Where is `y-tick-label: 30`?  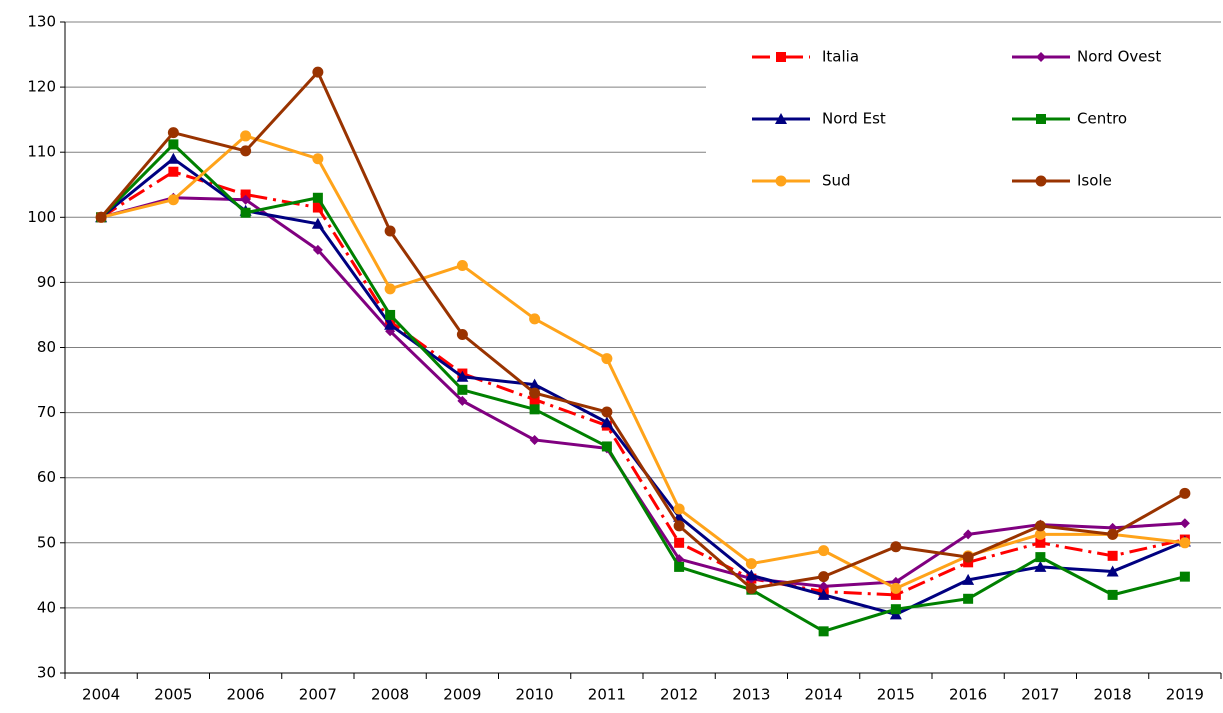 y-tick-label: 30 is located at coordinates (46, 673).